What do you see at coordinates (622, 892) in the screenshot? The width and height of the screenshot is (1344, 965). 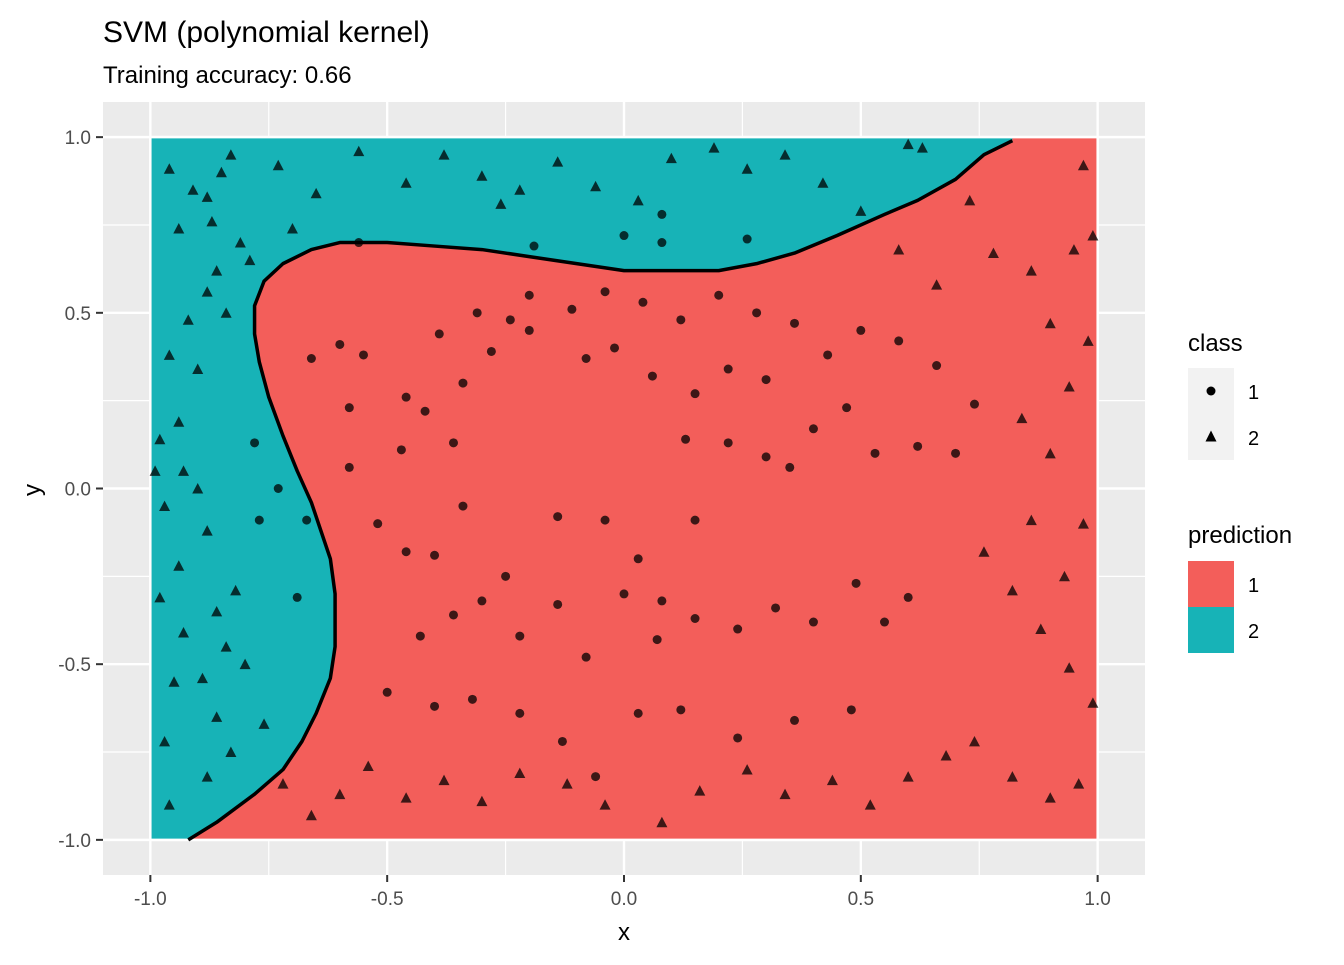 I see `x-axis: -1.0 -0.5 0.0 0.5 1.0` at bounding box center [622, 892].